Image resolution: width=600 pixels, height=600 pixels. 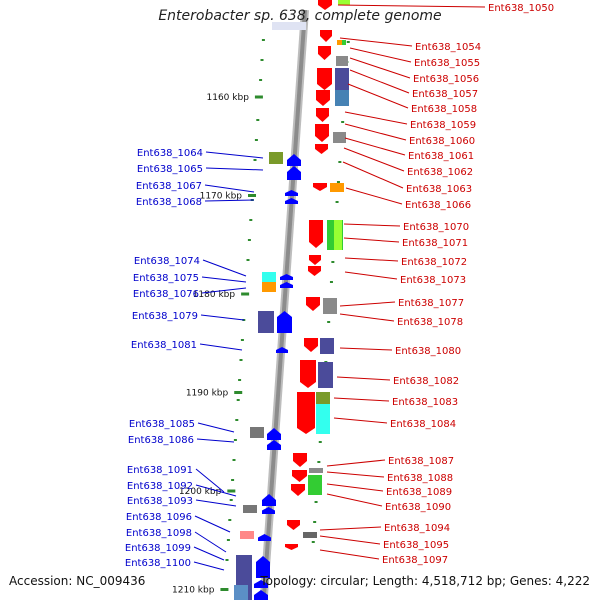 I want to click on ruler-tick-label: 1170 kbp, so click(x=221, y=197).